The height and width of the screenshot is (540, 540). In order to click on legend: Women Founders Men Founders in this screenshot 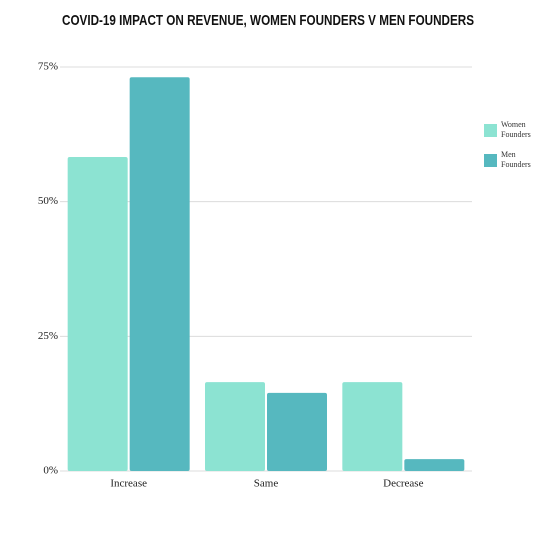, I will do `click(509, 150)`.